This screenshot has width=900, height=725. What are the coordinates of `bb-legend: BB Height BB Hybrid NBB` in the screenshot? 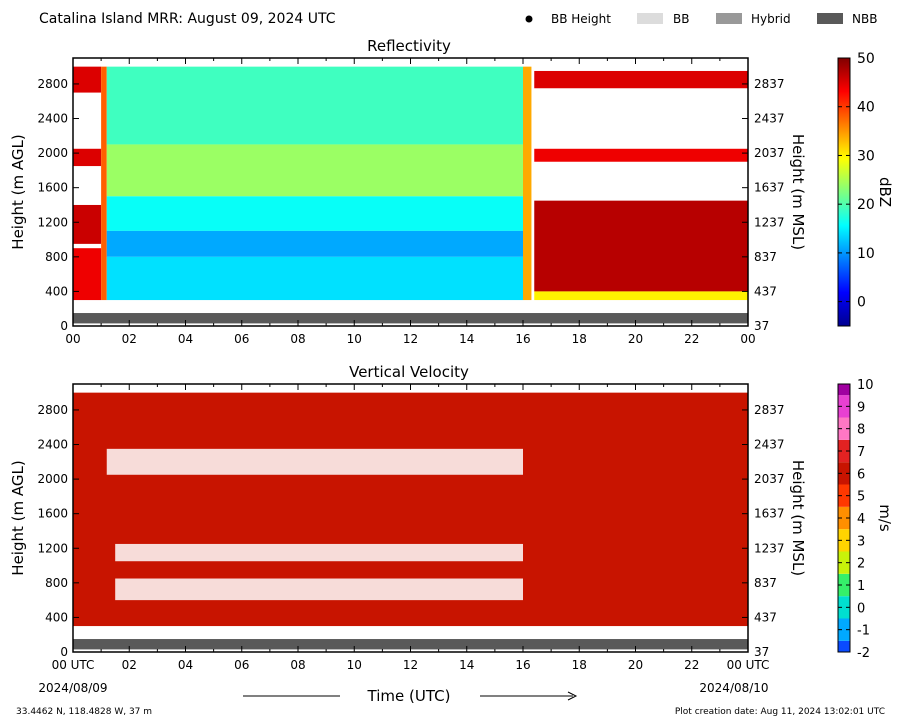 It's located at (701, 19).